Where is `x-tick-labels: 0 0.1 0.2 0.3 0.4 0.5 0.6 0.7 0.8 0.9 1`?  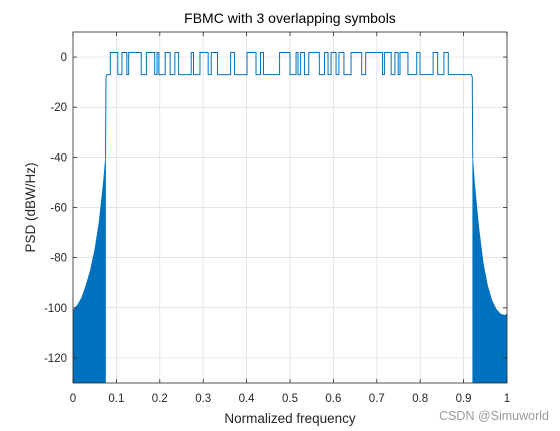 x-tick-labels: 0 0.1 0.2 0.3 0.4 0.5 0.6 0.7 0.8 0.9 1 is located at coordinates (290, 399).